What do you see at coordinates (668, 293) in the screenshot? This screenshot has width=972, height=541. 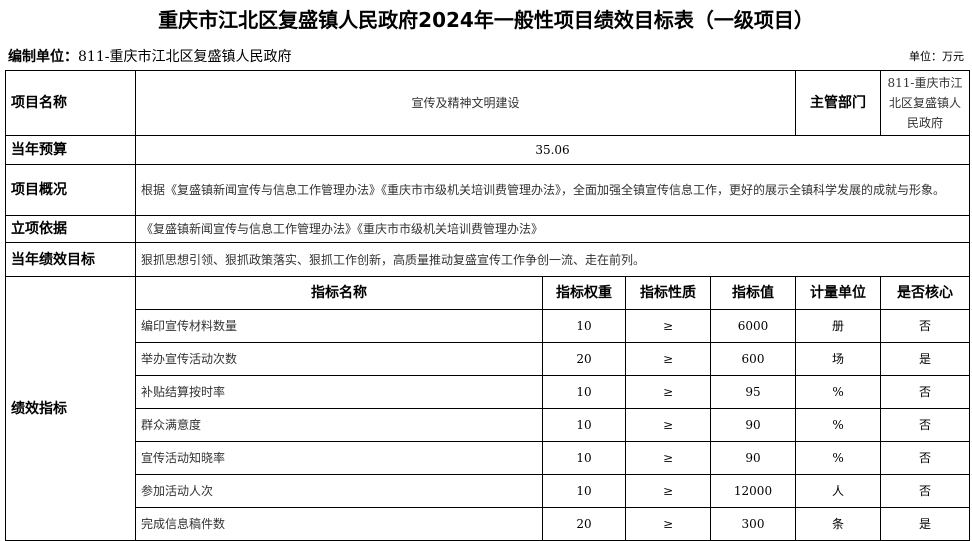 I see `column-header: 指标性质` at bounding box center [668, 293].